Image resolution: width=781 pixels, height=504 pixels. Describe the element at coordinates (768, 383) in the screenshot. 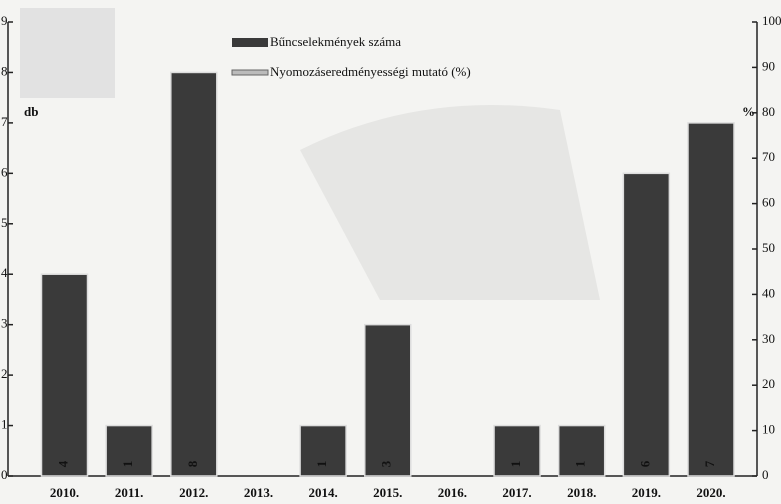

I see `y2-tick-label: 20` at that location.